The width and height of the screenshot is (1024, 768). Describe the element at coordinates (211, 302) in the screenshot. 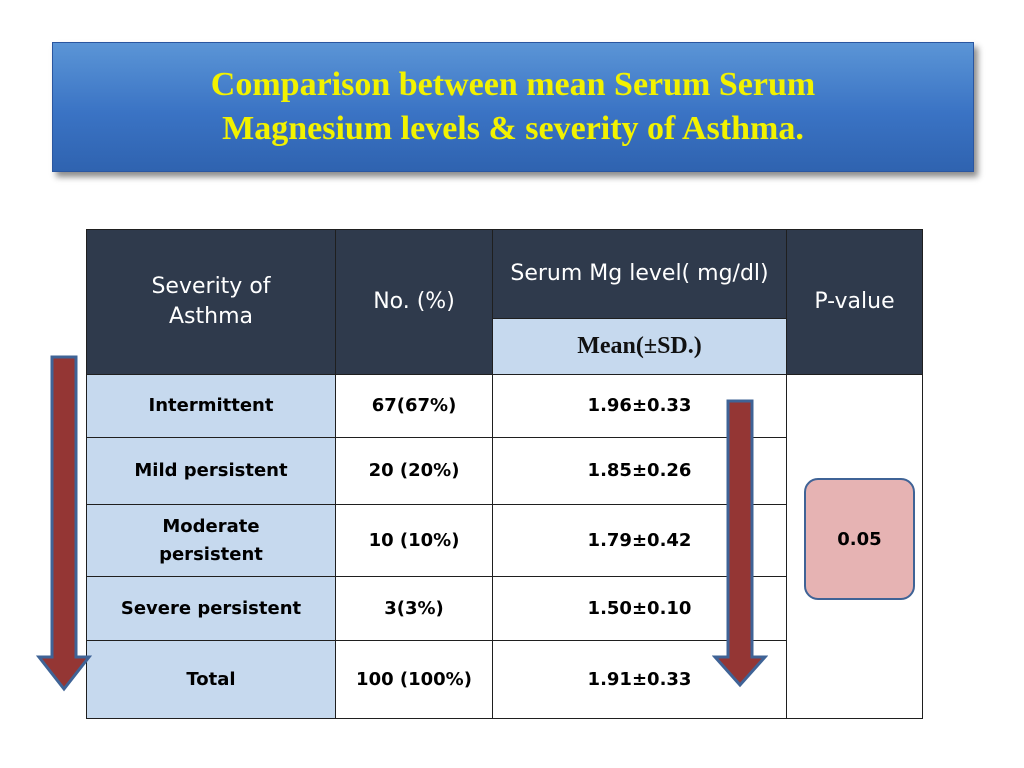

I see `header-severity: Severity of Asthma` at that location.